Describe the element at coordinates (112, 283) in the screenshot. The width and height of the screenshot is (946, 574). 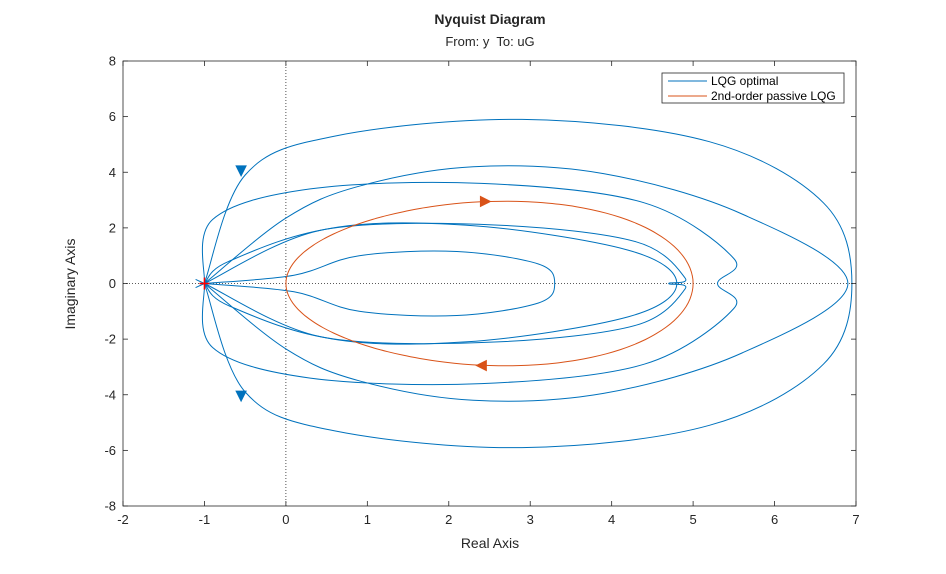
I see `y-tick-label: 0` at that location.